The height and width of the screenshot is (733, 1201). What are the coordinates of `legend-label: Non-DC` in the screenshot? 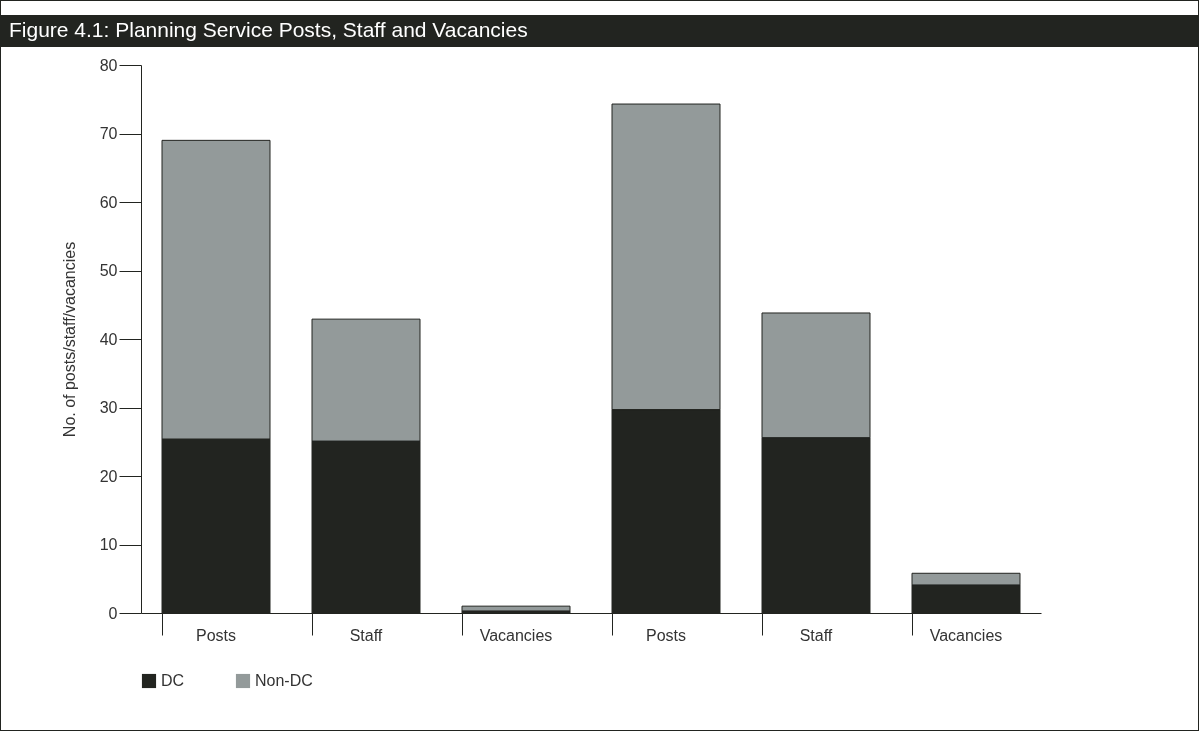 It's located at (284, 680).